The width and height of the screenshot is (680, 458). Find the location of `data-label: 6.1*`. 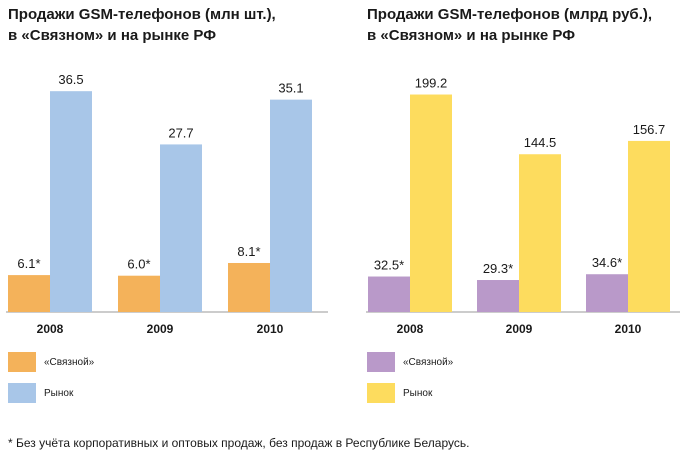

data-label: 6.1* is located at coordinates (28, 263).